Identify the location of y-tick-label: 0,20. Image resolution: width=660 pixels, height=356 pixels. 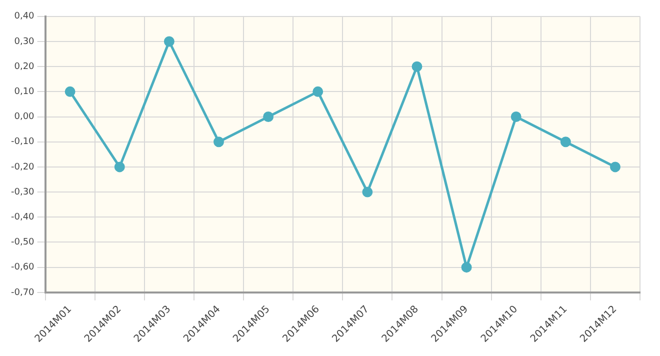
(24, 67).